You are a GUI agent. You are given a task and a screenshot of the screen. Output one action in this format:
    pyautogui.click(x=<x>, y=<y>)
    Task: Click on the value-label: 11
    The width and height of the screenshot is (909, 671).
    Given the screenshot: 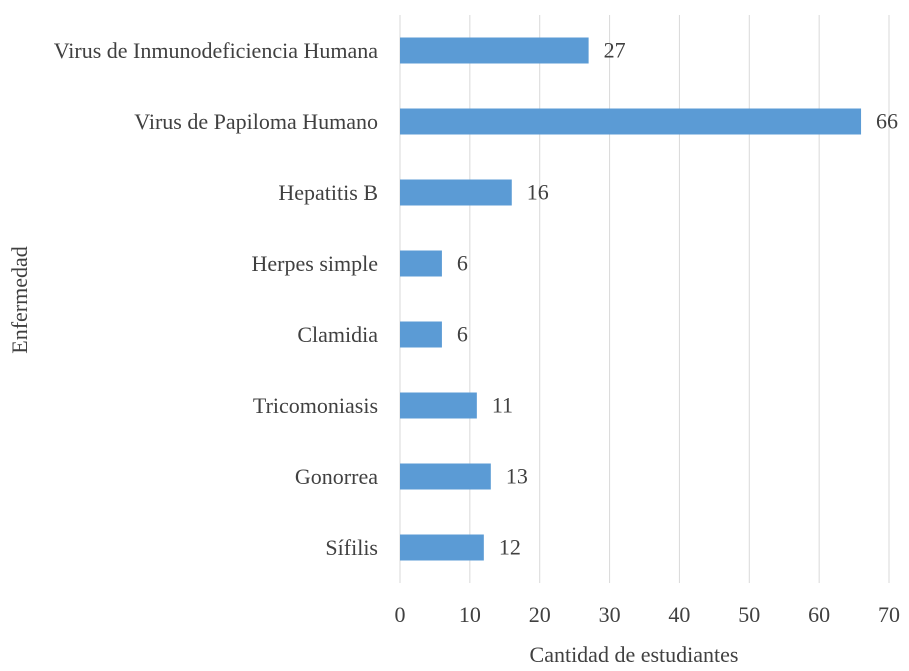 What is the action you would take?
    pyautogui.click(x=502, y=405)
    